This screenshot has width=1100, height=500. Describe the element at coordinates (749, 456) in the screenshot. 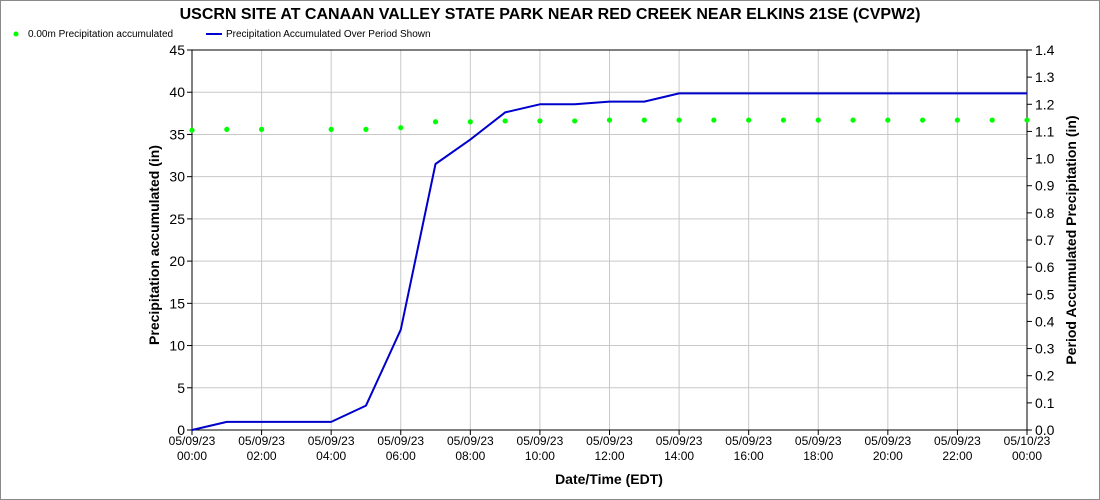

I see `x-tick-time-label: 16:00` at that location.